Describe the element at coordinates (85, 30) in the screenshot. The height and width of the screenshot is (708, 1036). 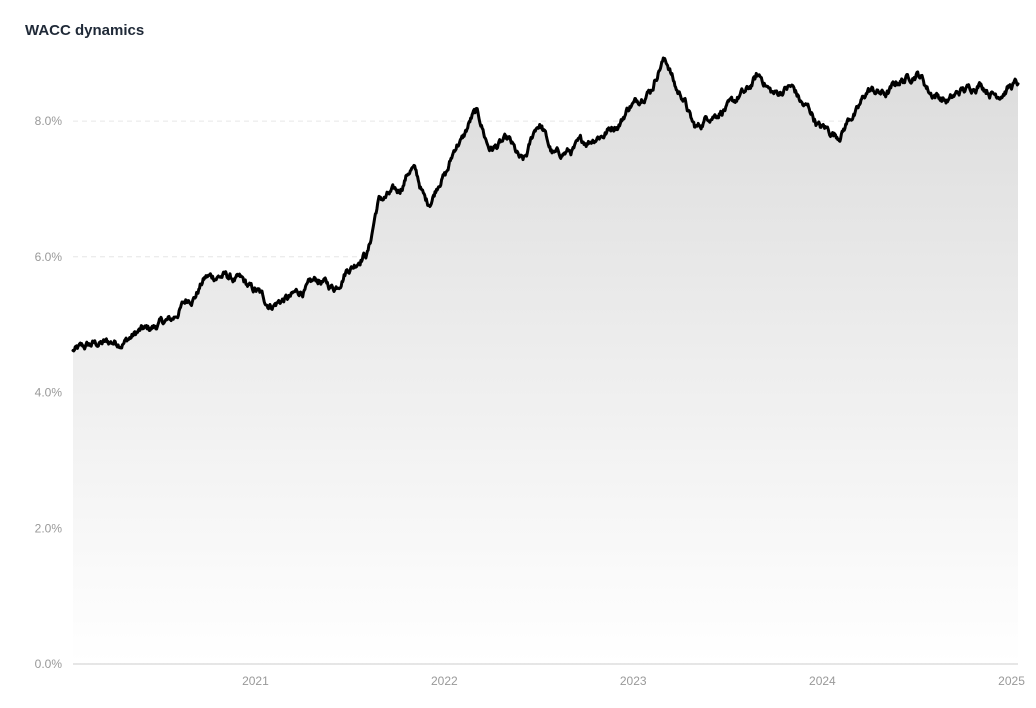
I see `chart-title: WACC dynamics` at that location.